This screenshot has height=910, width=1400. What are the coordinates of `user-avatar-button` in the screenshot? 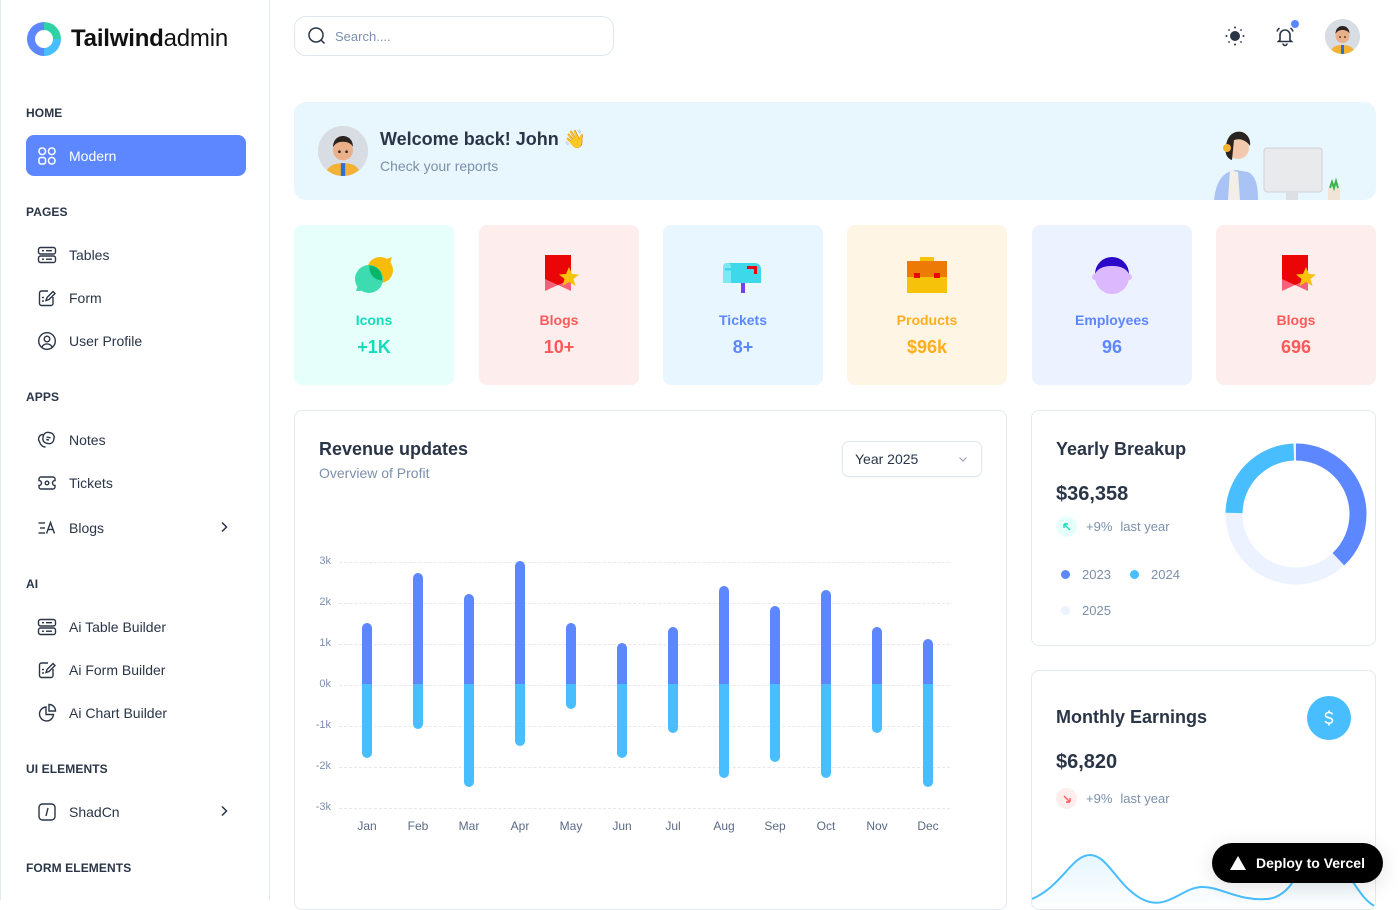 It's located at (1342, 36).